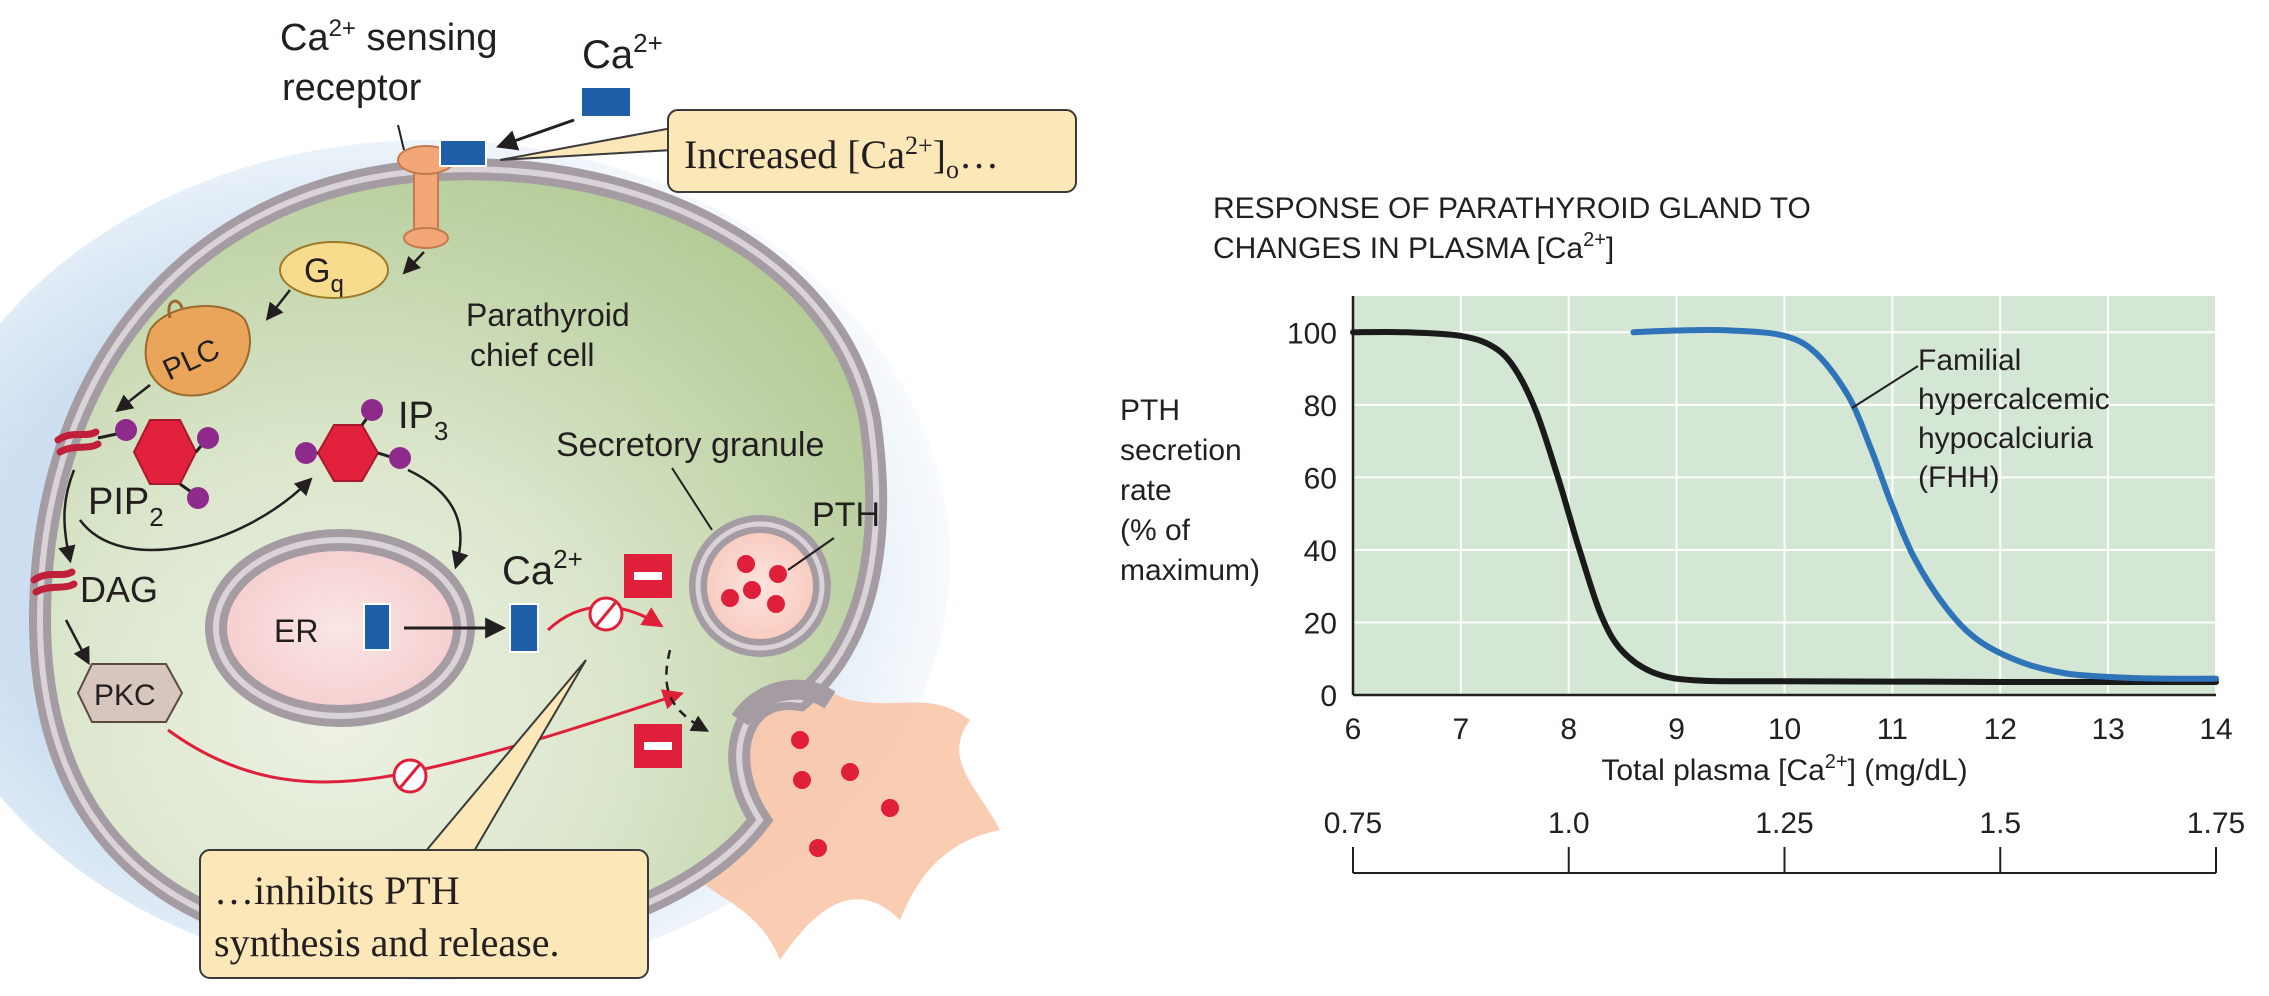  Describe the element at coordinates (337, 890) in the screenshot. I see `bottom-callout-line1: …inhibits PTH` at that location.